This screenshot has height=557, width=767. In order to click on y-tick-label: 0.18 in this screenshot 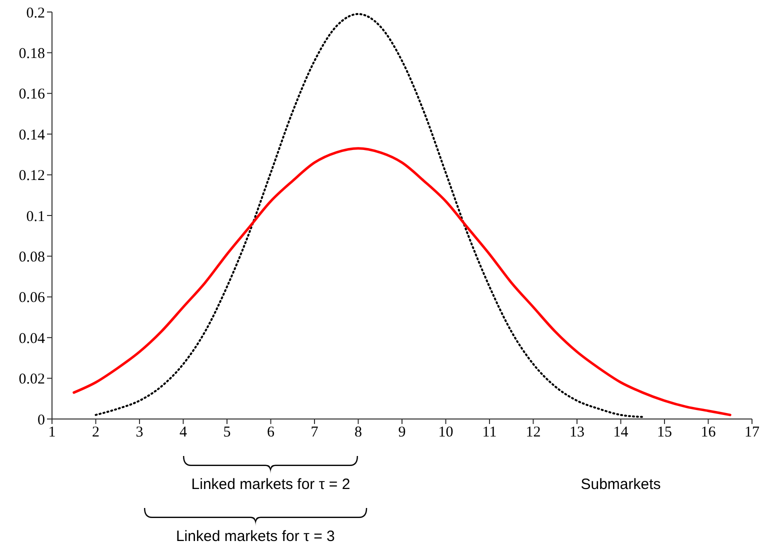, I will do `click(31, 54)`.